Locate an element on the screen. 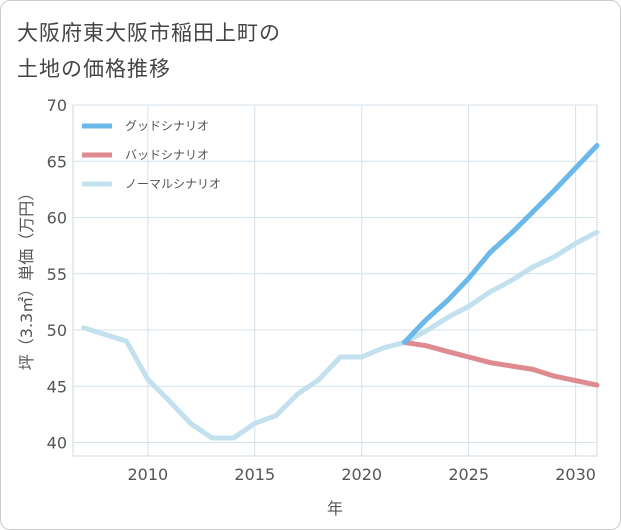 Image resolution: width=621 pixels, height=530 pixels. legend-label: グッドシナリオ is located at coordinates (167, 126).